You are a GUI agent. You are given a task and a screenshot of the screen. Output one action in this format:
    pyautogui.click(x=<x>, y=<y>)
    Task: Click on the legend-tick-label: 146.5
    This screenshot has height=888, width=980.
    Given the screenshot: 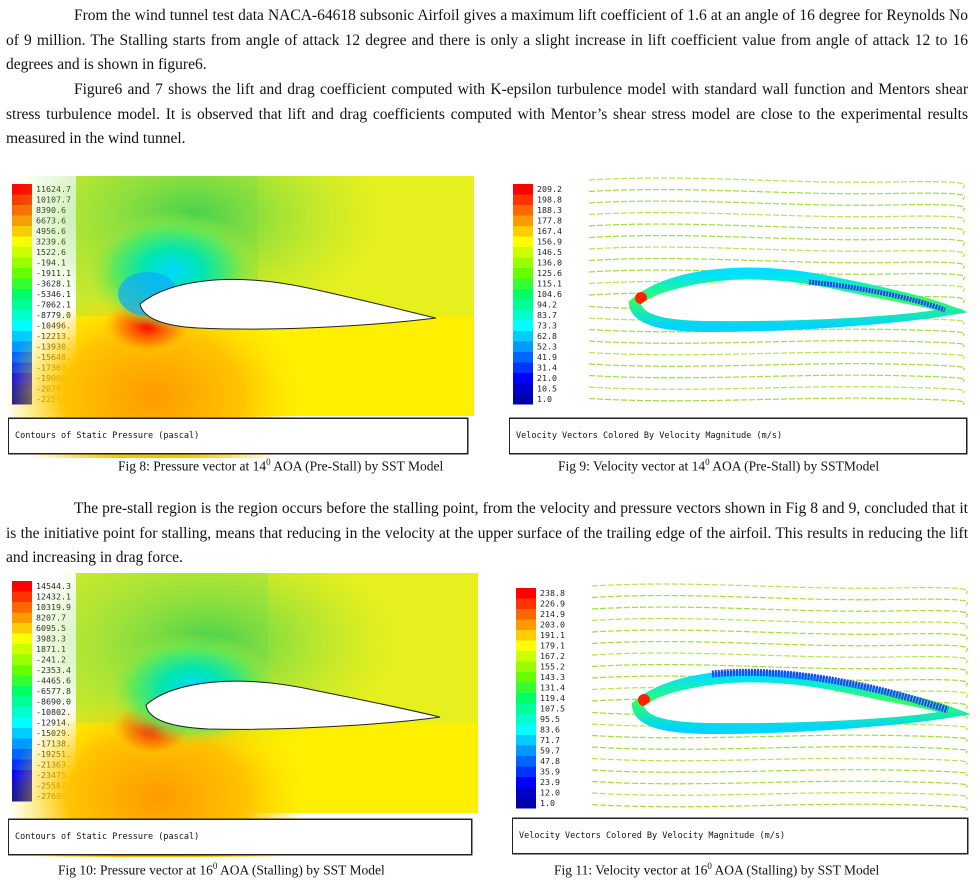 What is the action you would take?
    pyautogui.click(x=549, y=252)
    